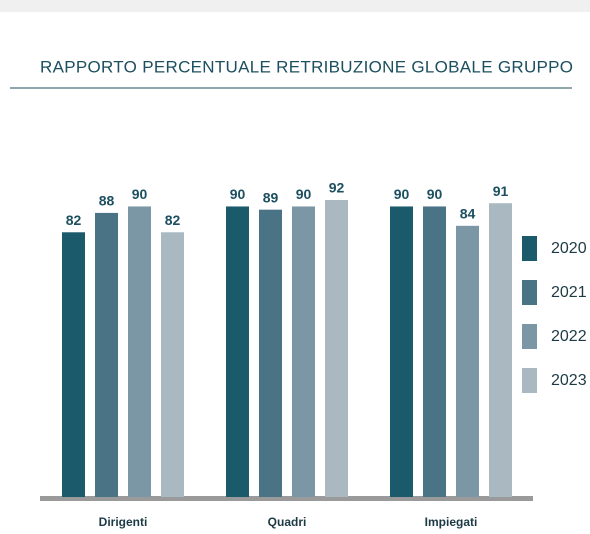 This screenshot has width=590, height=534. I want to click on value-label: 89, so click(271, 197).